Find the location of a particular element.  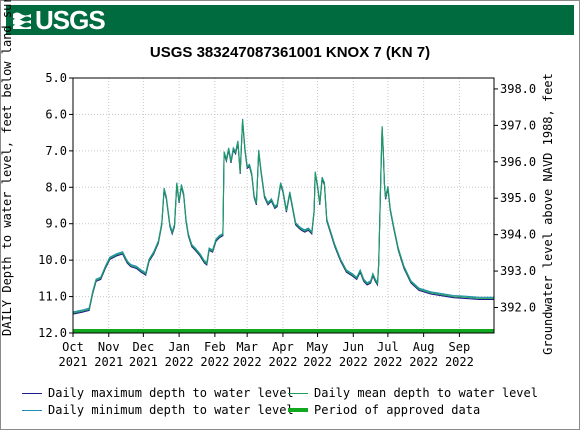

usgs-logo: USGS is located at coordinates (59, 20).